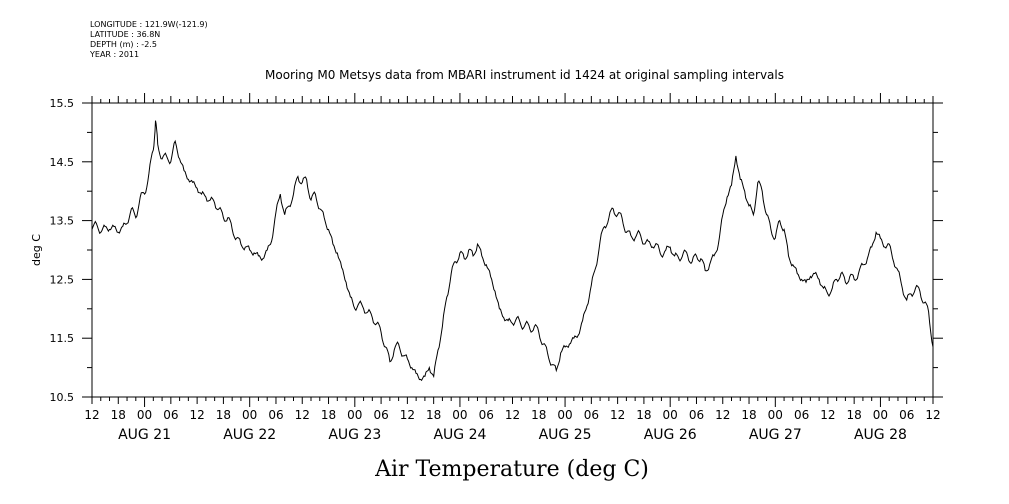 Image resolution: width=1009 pixels, height=504 pixels. Describe the element at coordinates (880, 435) in the screenshot. I see `date-label: AUG 28` at that location.